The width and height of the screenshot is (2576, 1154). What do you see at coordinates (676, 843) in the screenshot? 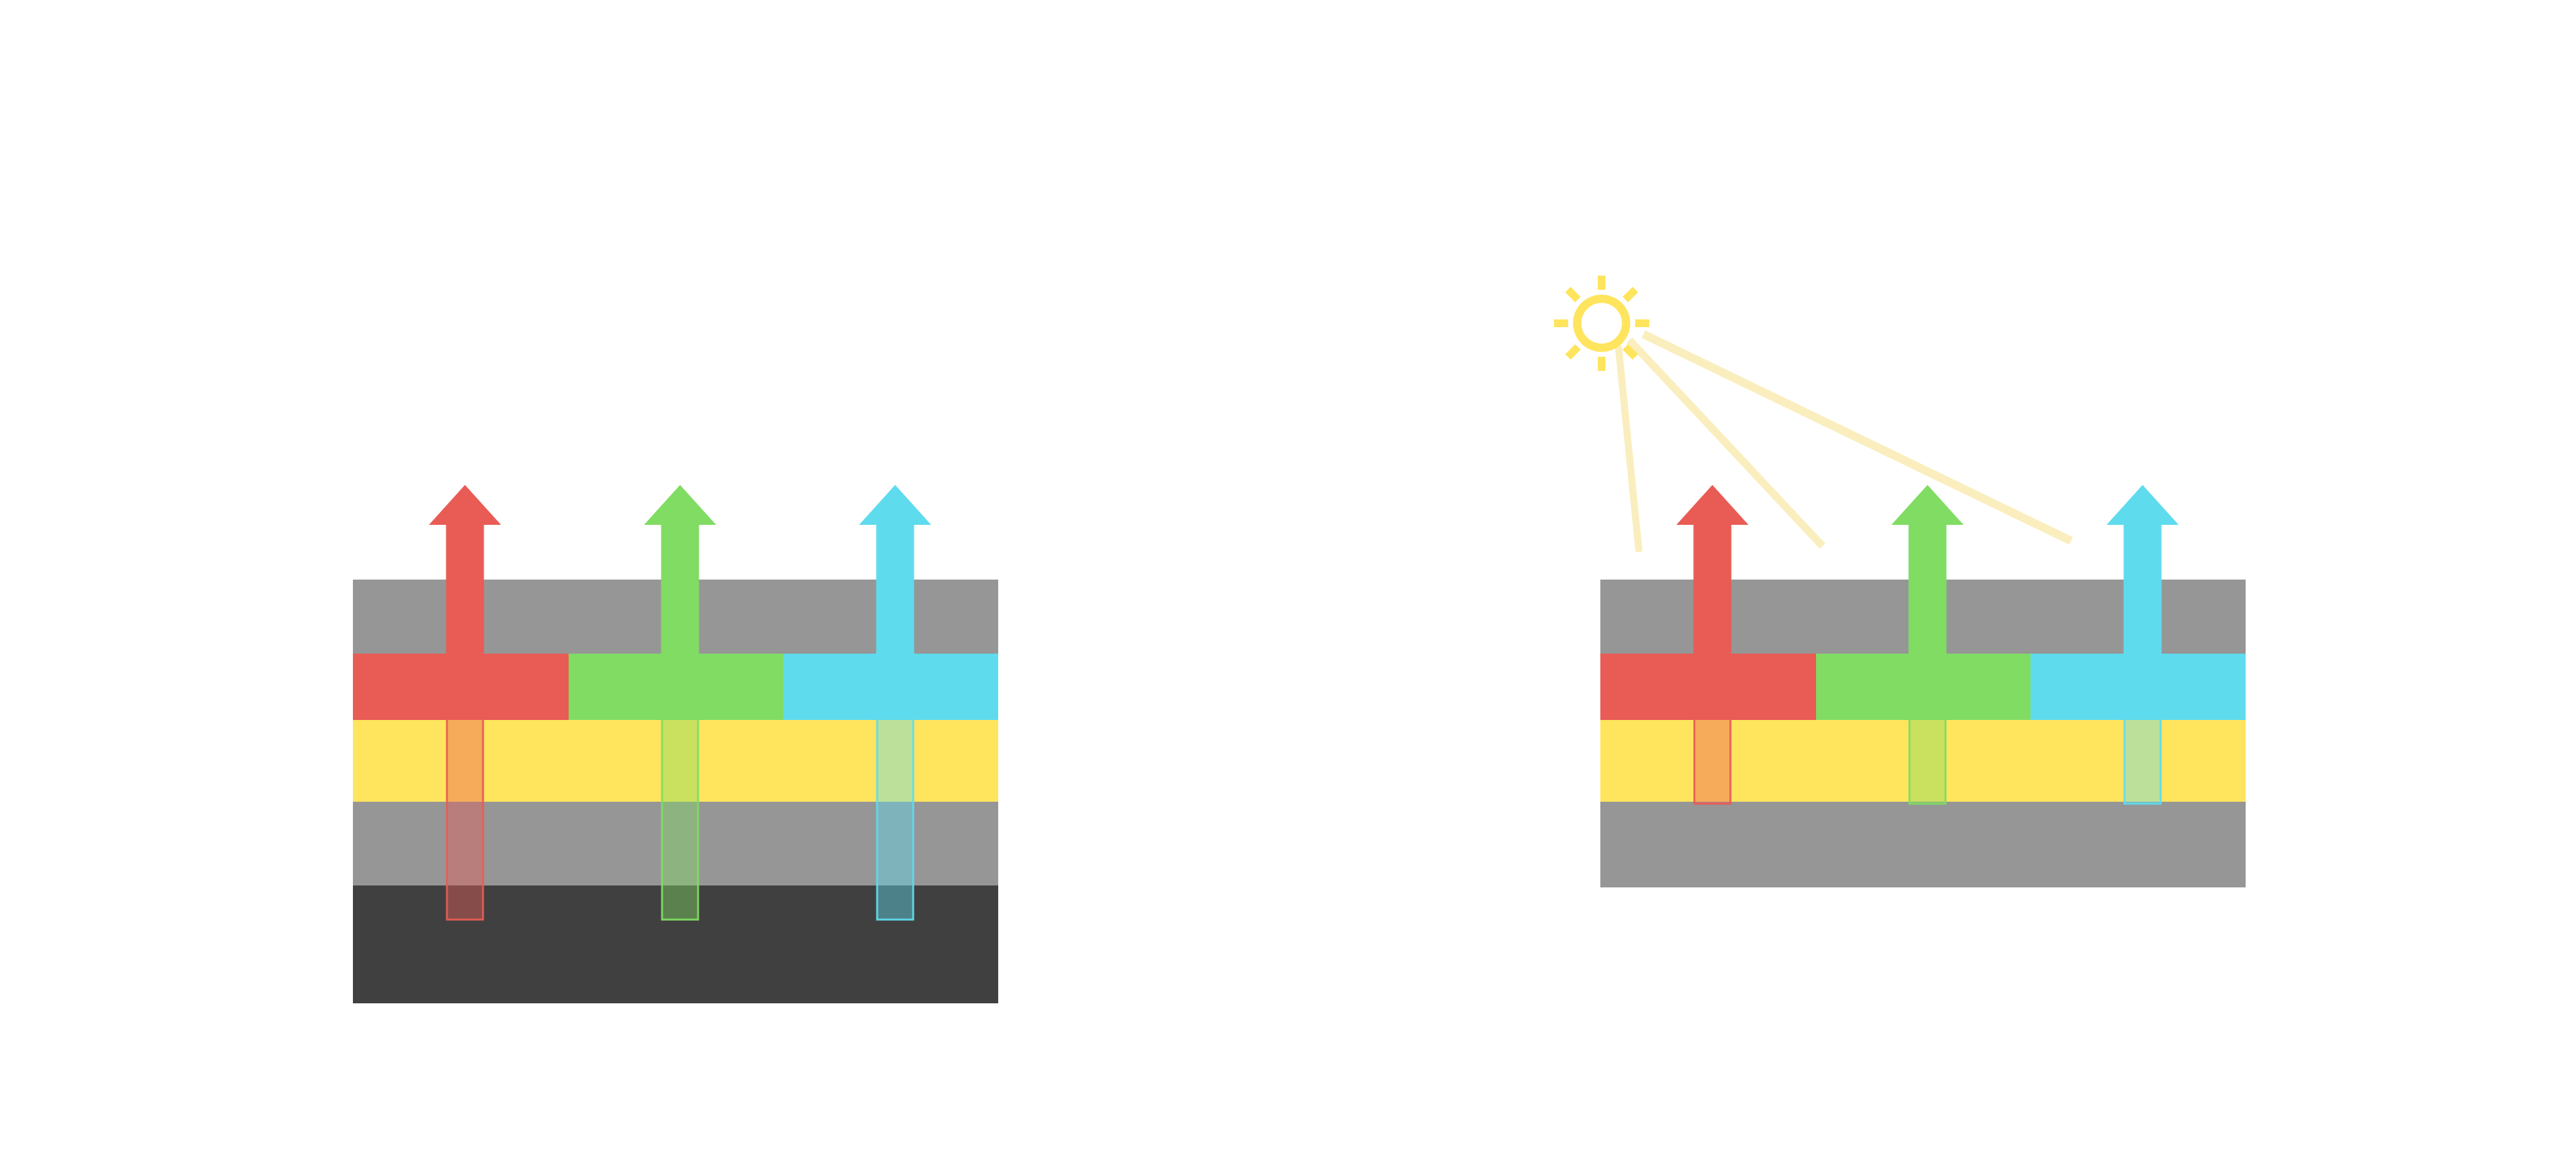
I see `mid-gray-layer` at bounding box center [676, 843].